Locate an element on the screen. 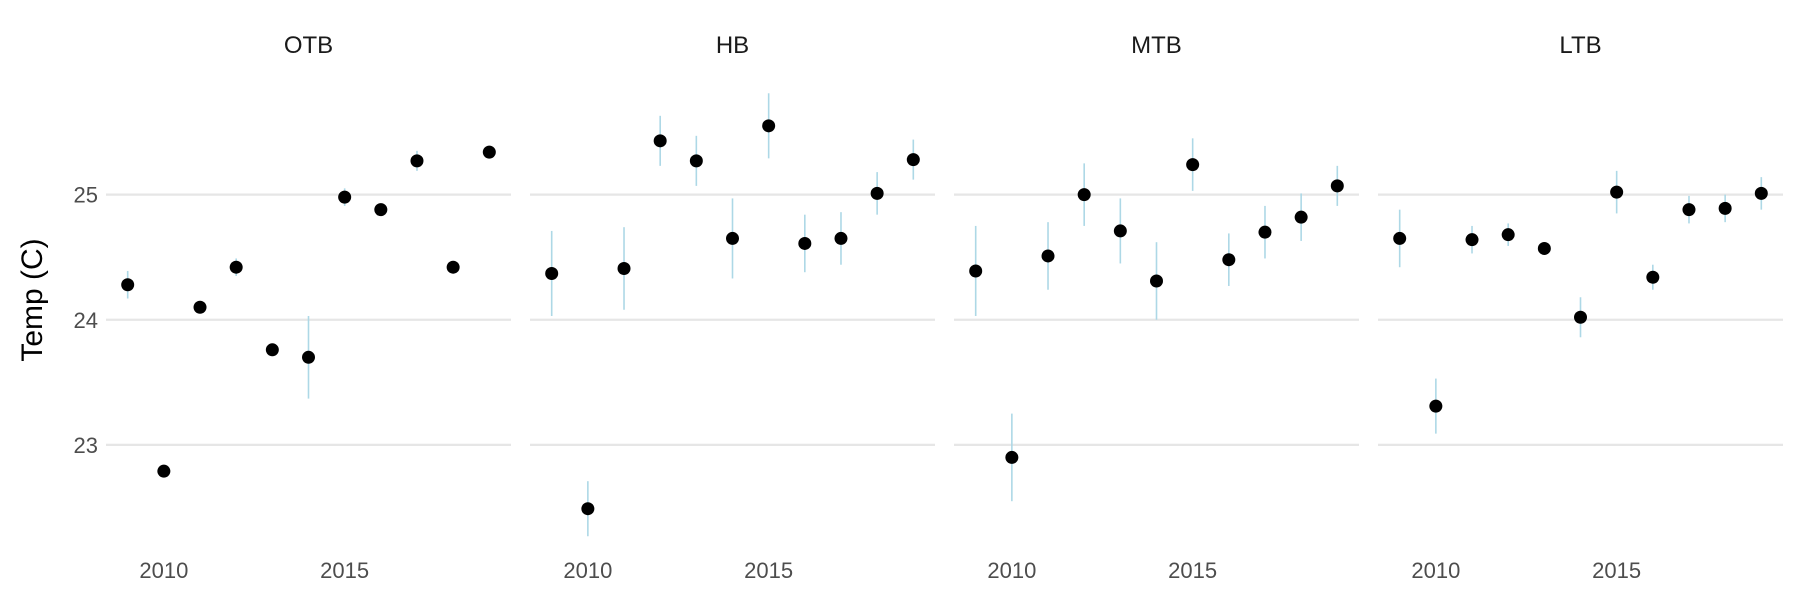  y-tick-label: 25 is located at coordinates (86, 195).